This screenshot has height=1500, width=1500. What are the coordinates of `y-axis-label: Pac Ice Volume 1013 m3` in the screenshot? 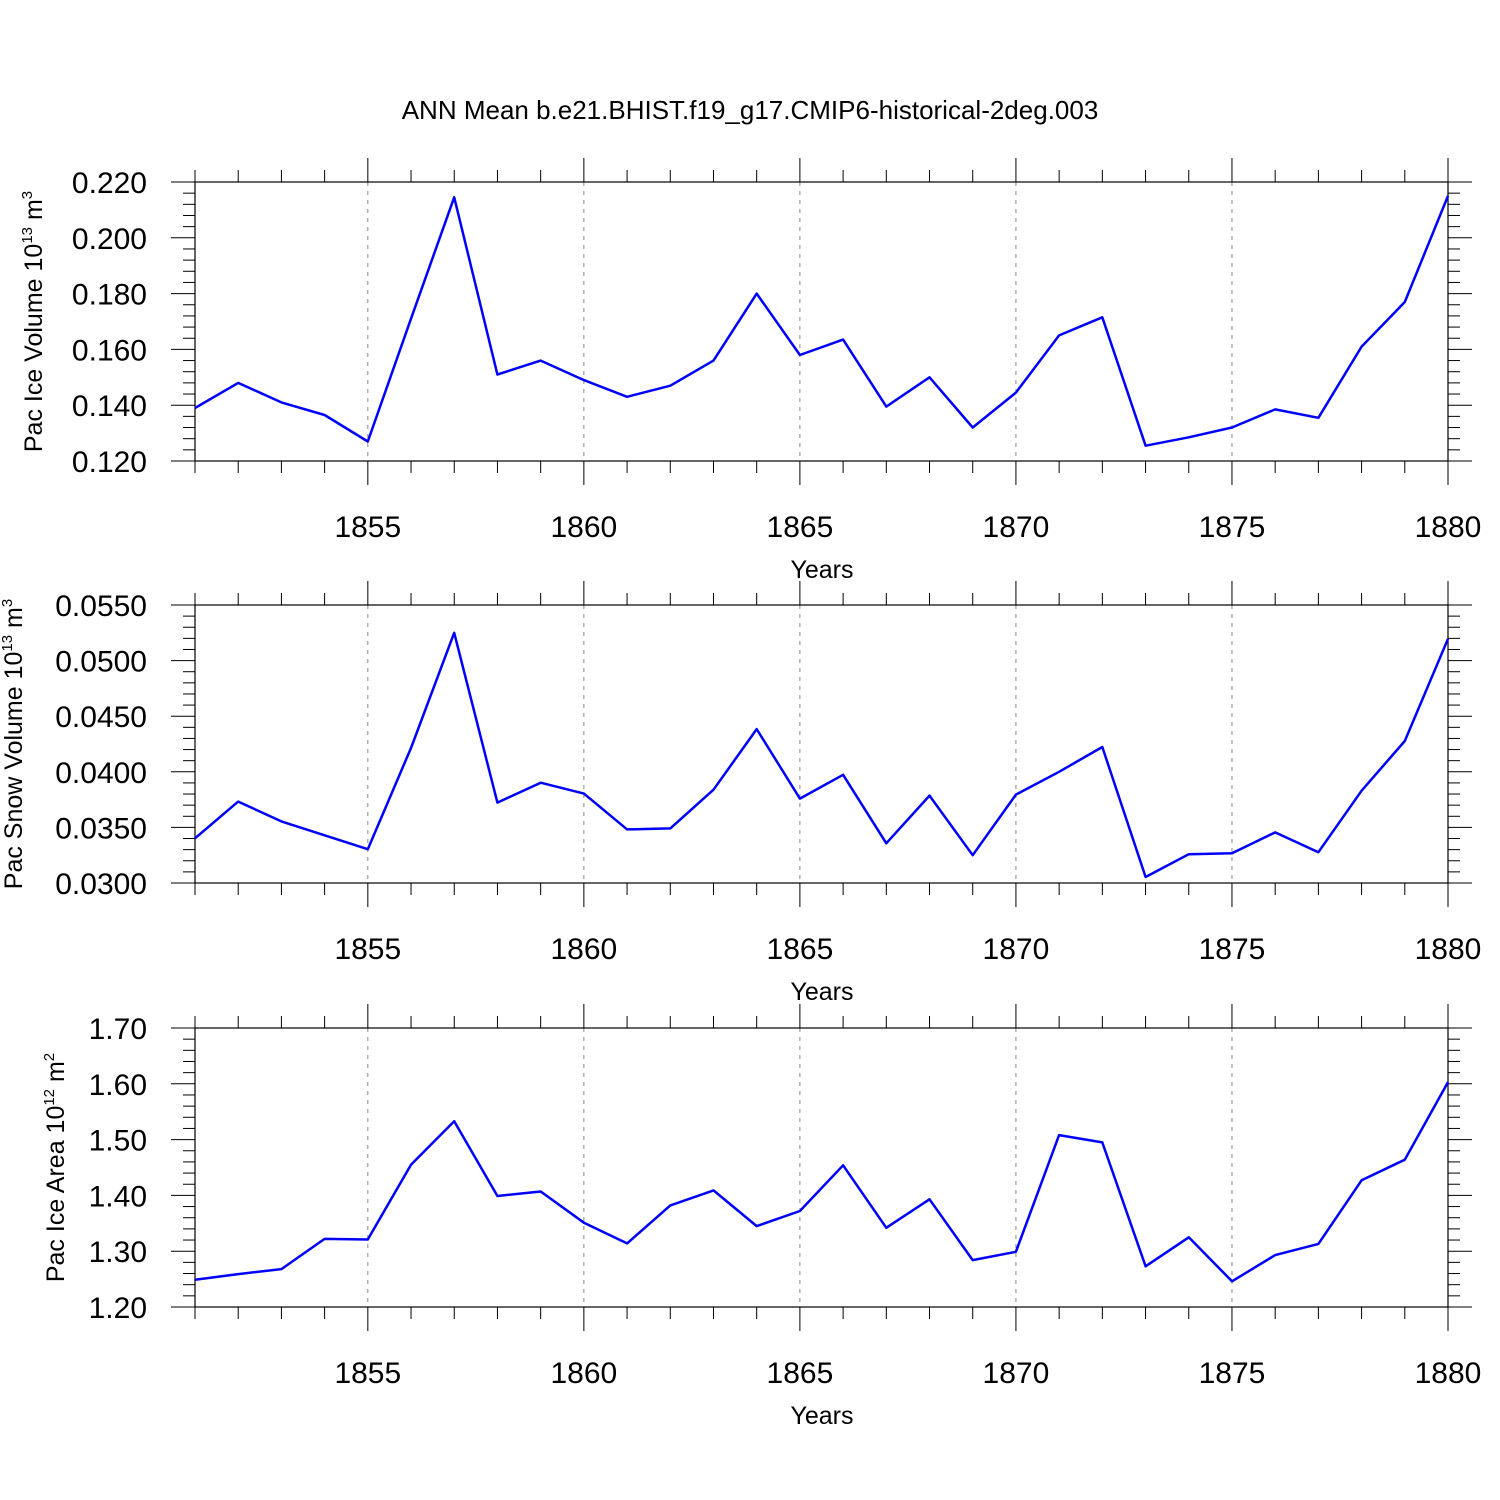 It's located at (33, 321).